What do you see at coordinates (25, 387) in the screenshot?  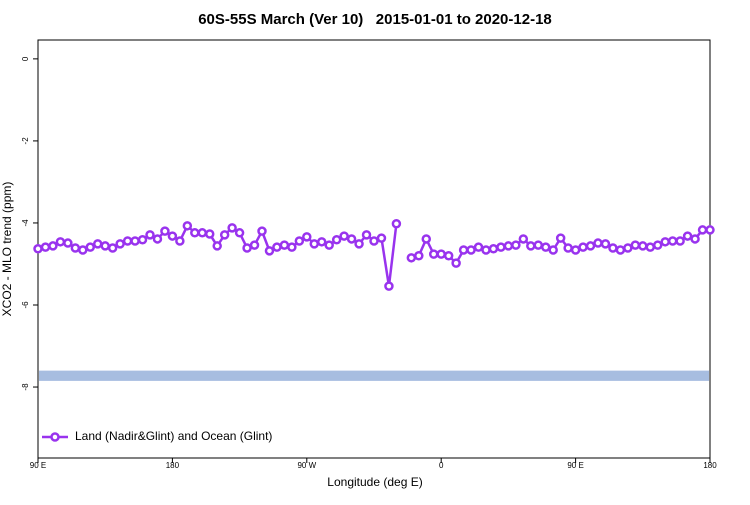 I see `y-tick-label: -8` at bounding box center [25, 387].